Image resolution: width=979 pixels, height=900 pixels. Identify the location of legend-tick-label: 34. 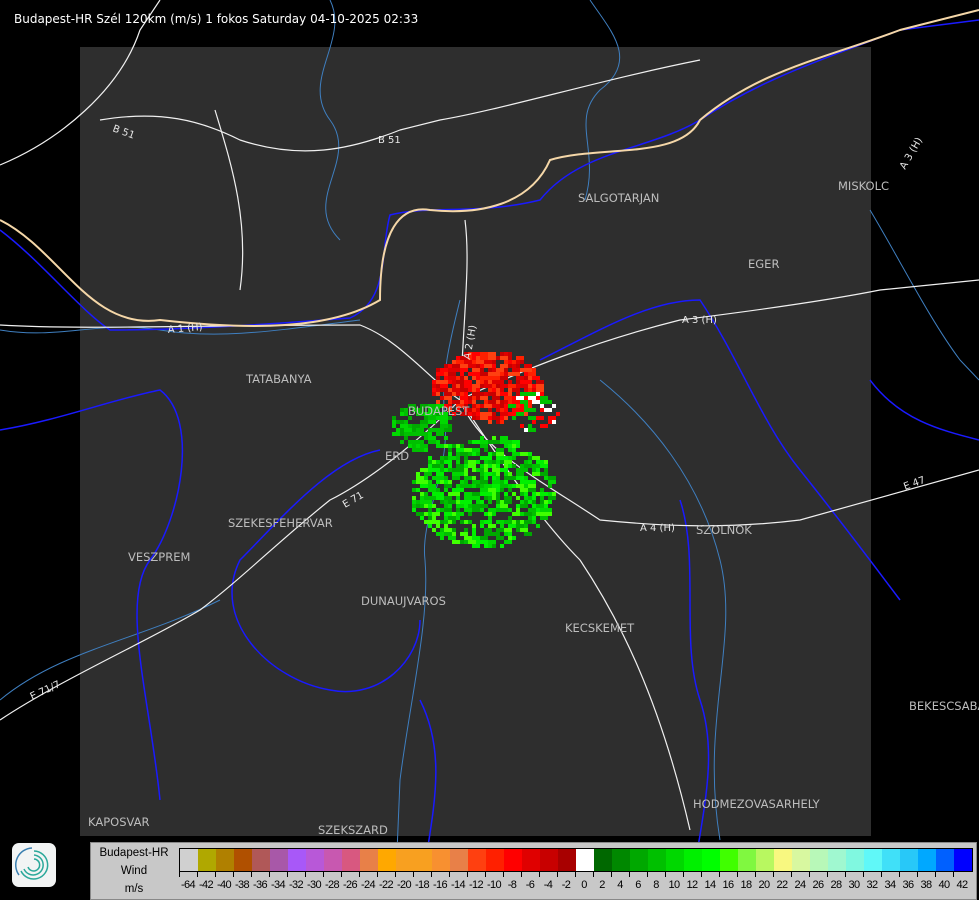
(890, 885).